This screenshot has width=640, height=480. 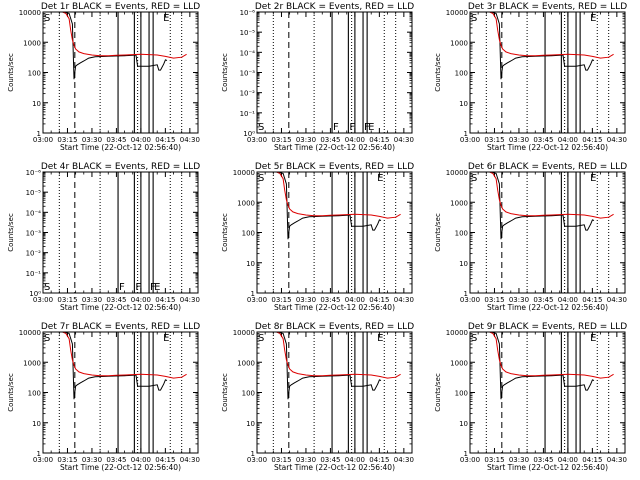 I want to click on y-tick-label: 10⁻², so click(x=34, y=254).